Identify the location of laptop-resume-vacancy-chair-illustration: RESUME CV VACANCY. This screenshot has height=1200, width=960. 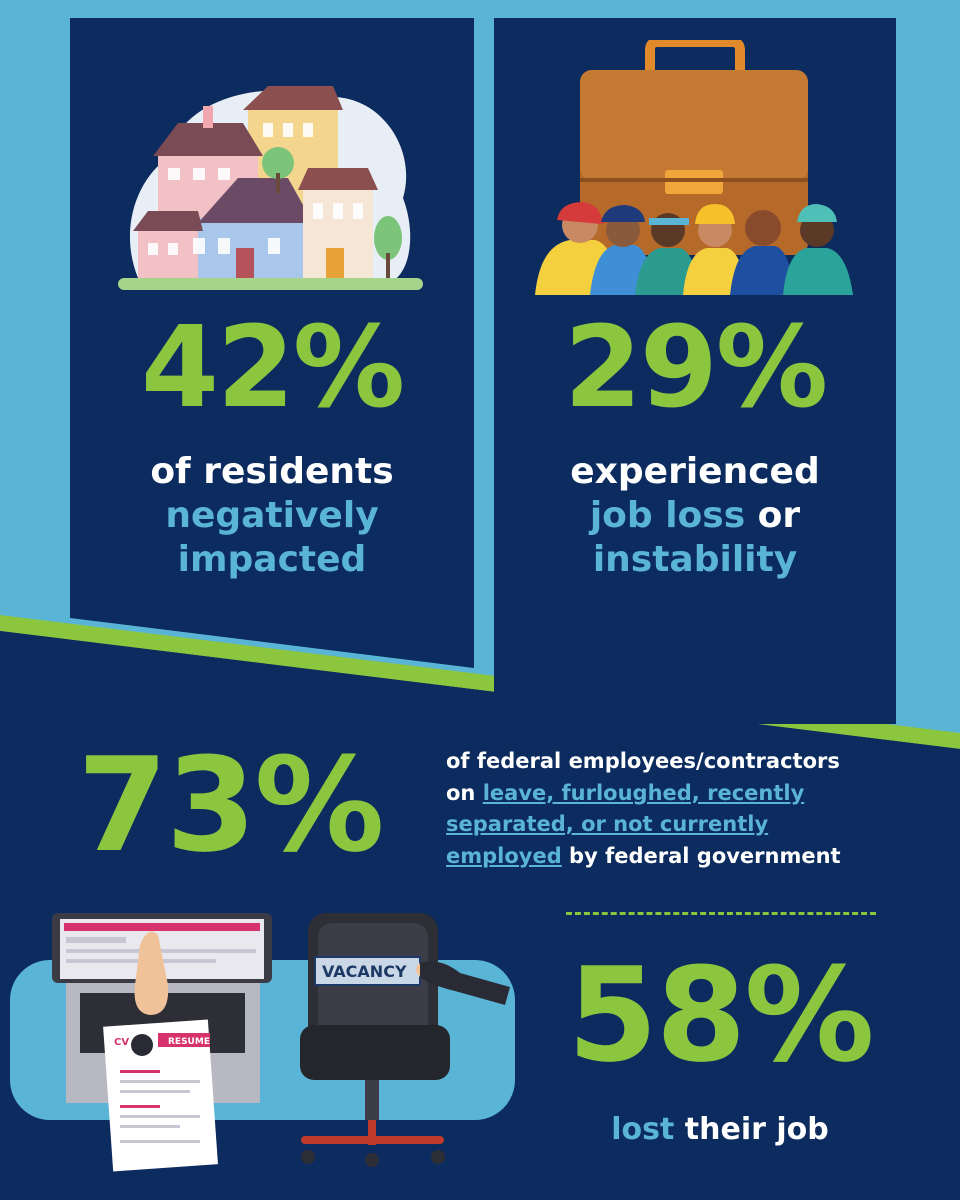
(262, 1042).